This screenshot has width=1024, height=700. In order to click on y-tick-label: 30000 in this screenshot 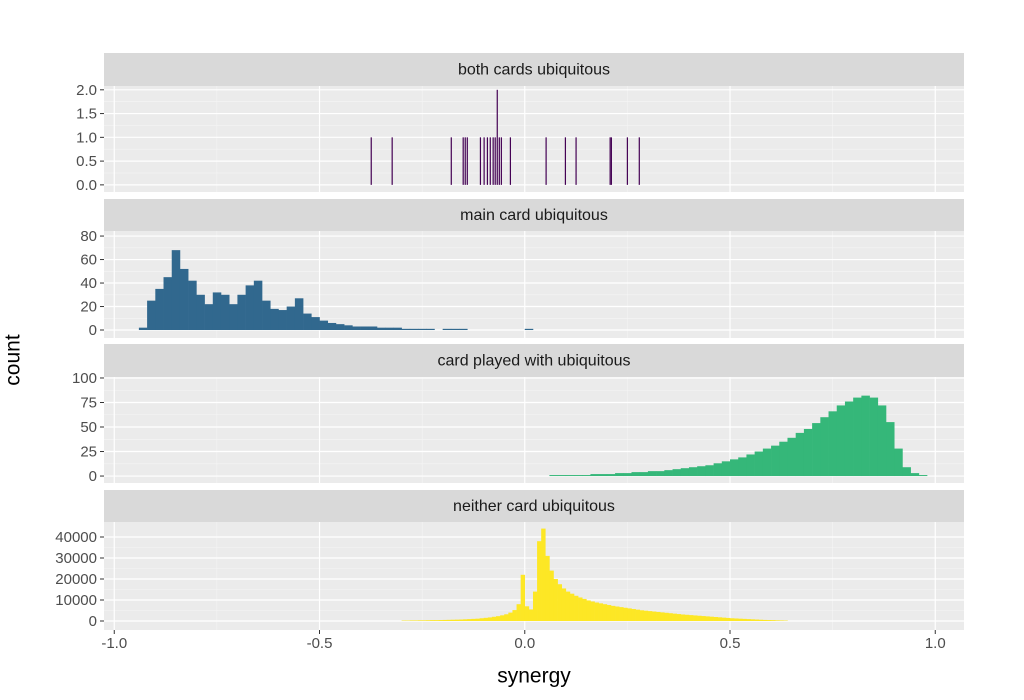, I will do `click(76, 558)`.